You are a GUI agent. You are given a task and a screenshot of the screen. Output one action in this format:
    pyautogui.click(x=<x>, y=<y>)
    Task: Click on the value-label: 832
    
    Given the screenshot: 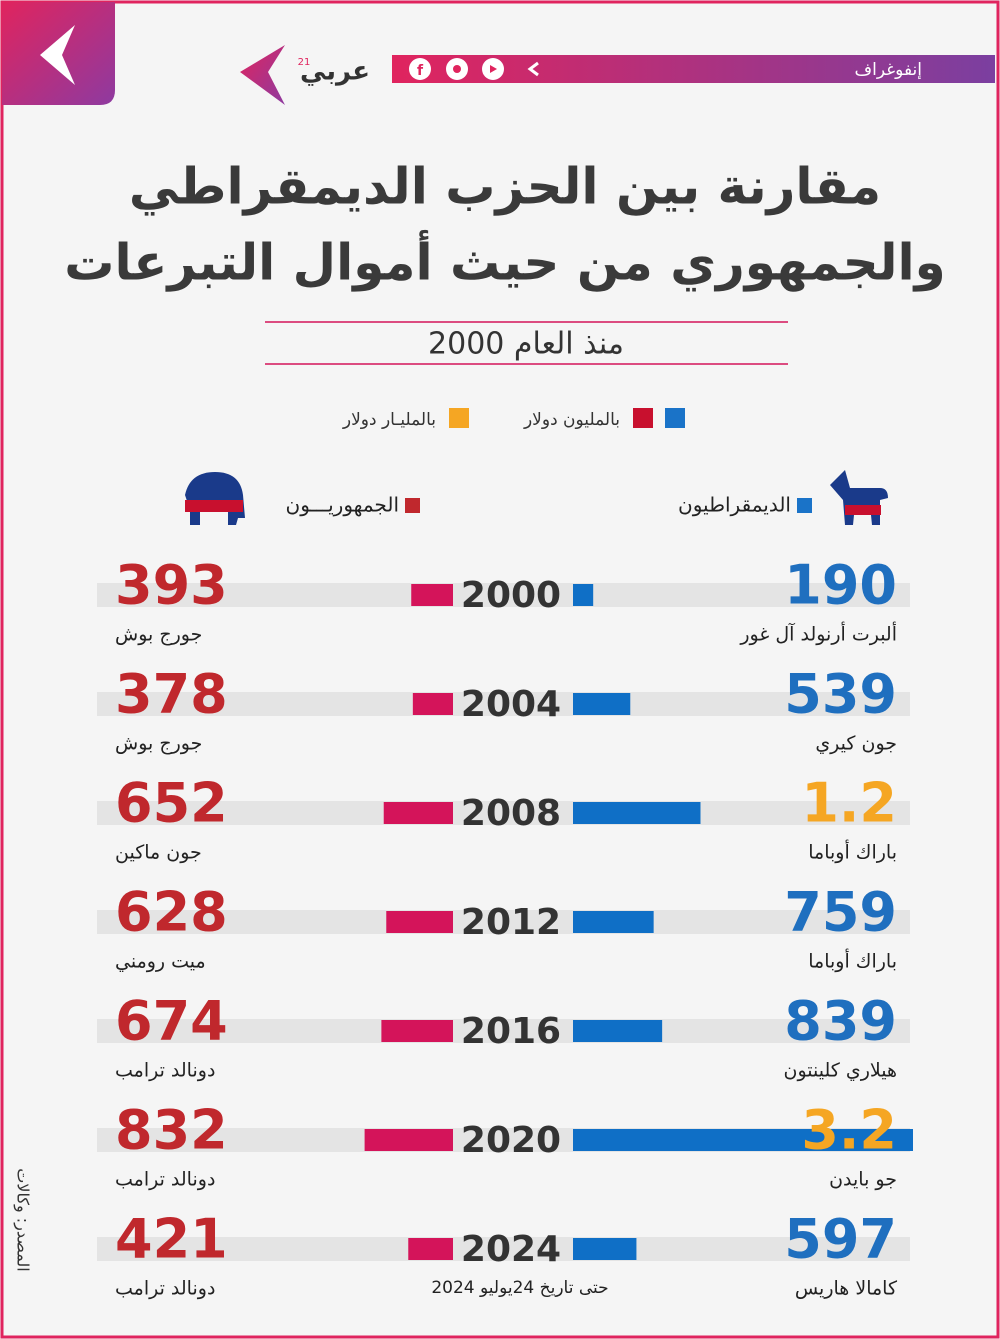 What is the action you would take?
    pyautogui.click(x=171, y=1130)
    